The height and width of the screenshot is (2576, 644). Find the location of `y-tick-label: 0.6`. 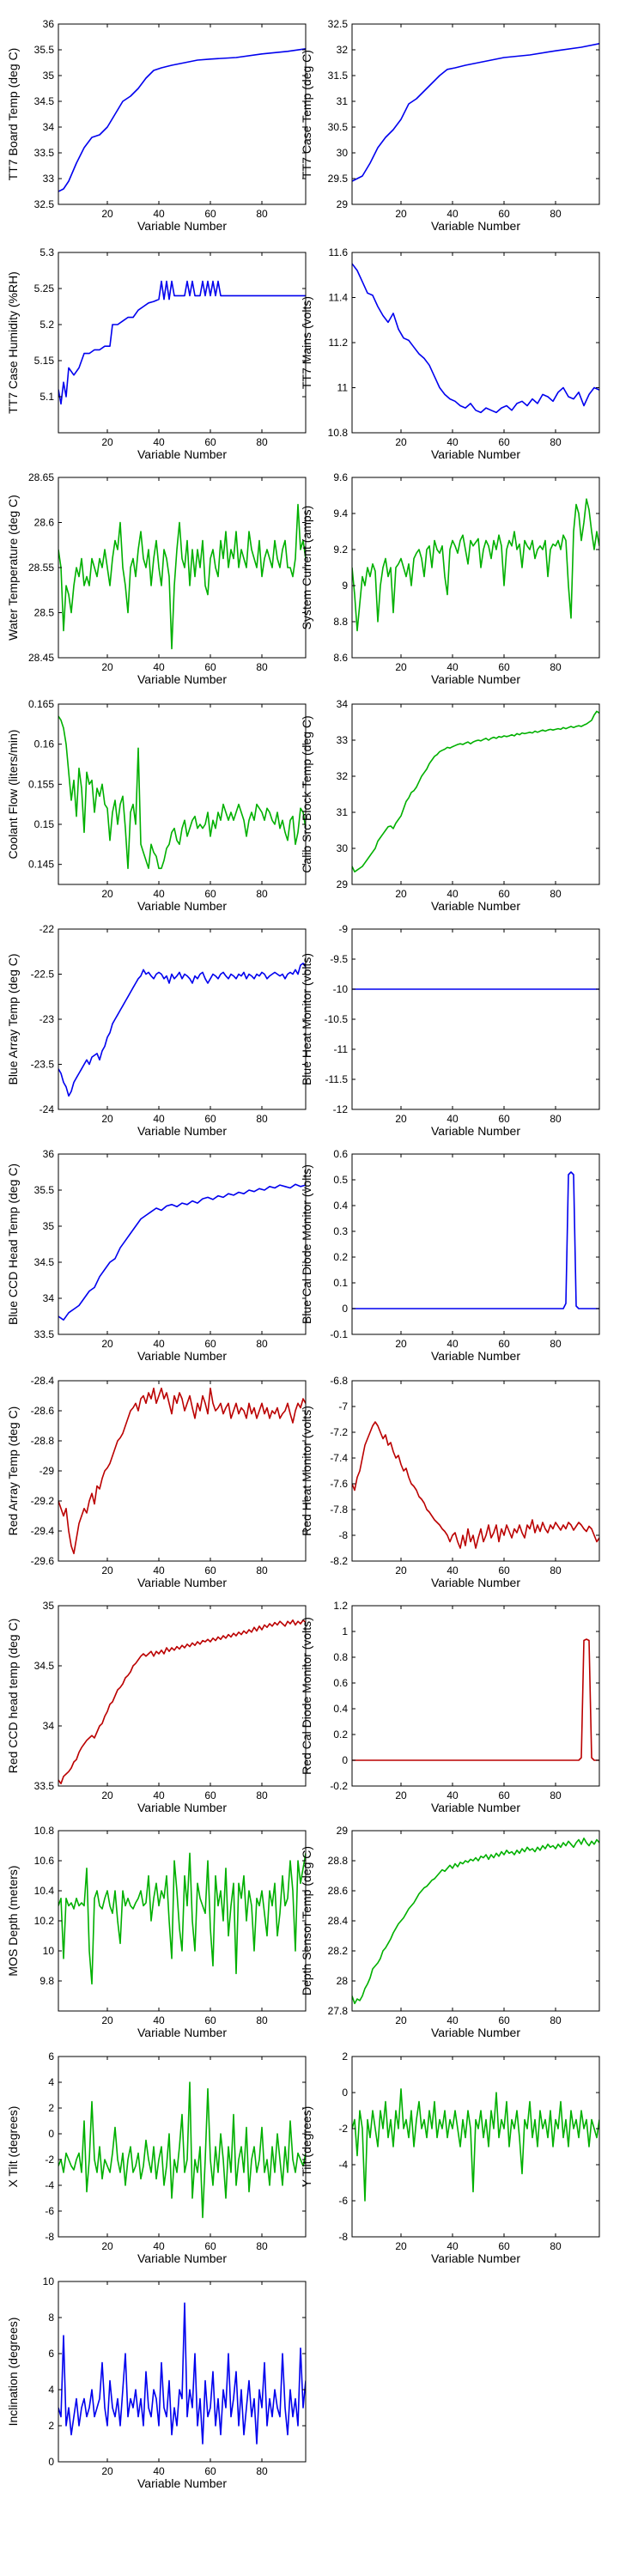

y-tick-label: 0.6 is located at coordinates (340, 1683).